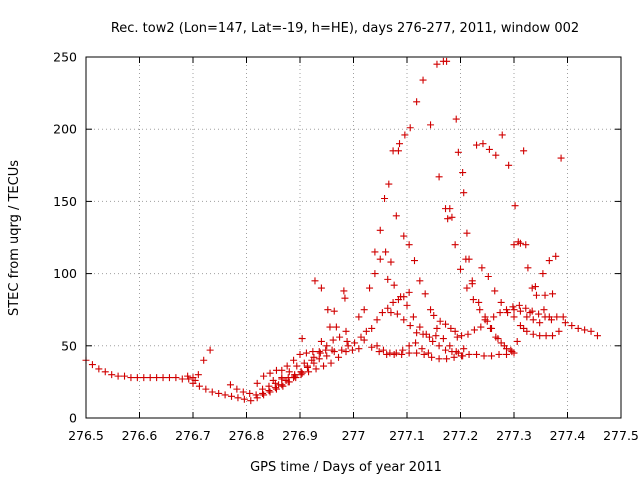 The image size is (640, 485). I want to click on x-axis-title: GPS time / Days of year 2011, so click(346, 467).